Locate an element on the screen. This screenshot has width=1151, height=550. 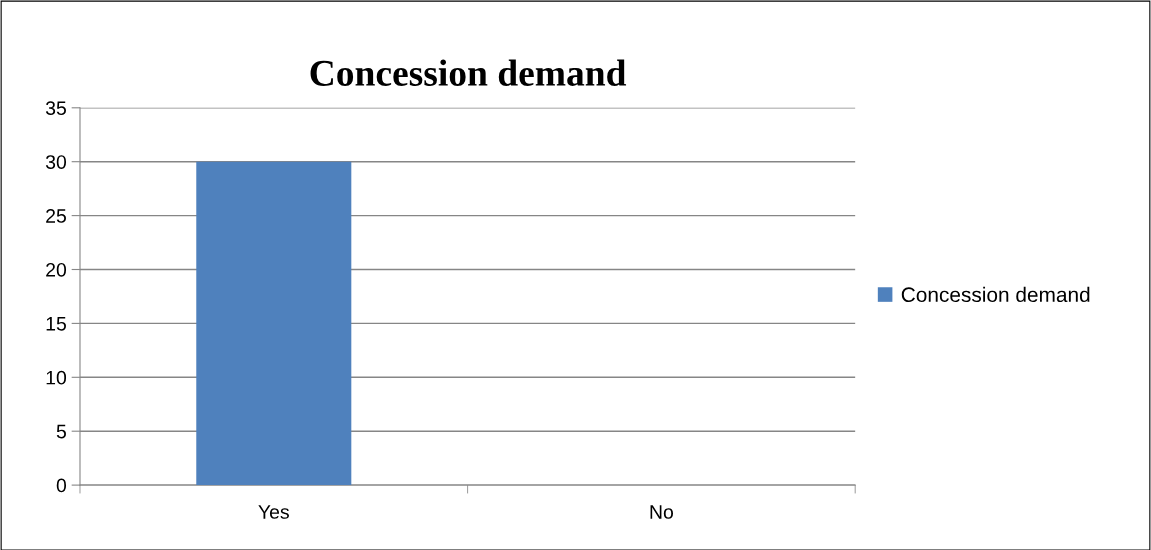
y-tick-label: 0 is located at coordinates (61, 485).